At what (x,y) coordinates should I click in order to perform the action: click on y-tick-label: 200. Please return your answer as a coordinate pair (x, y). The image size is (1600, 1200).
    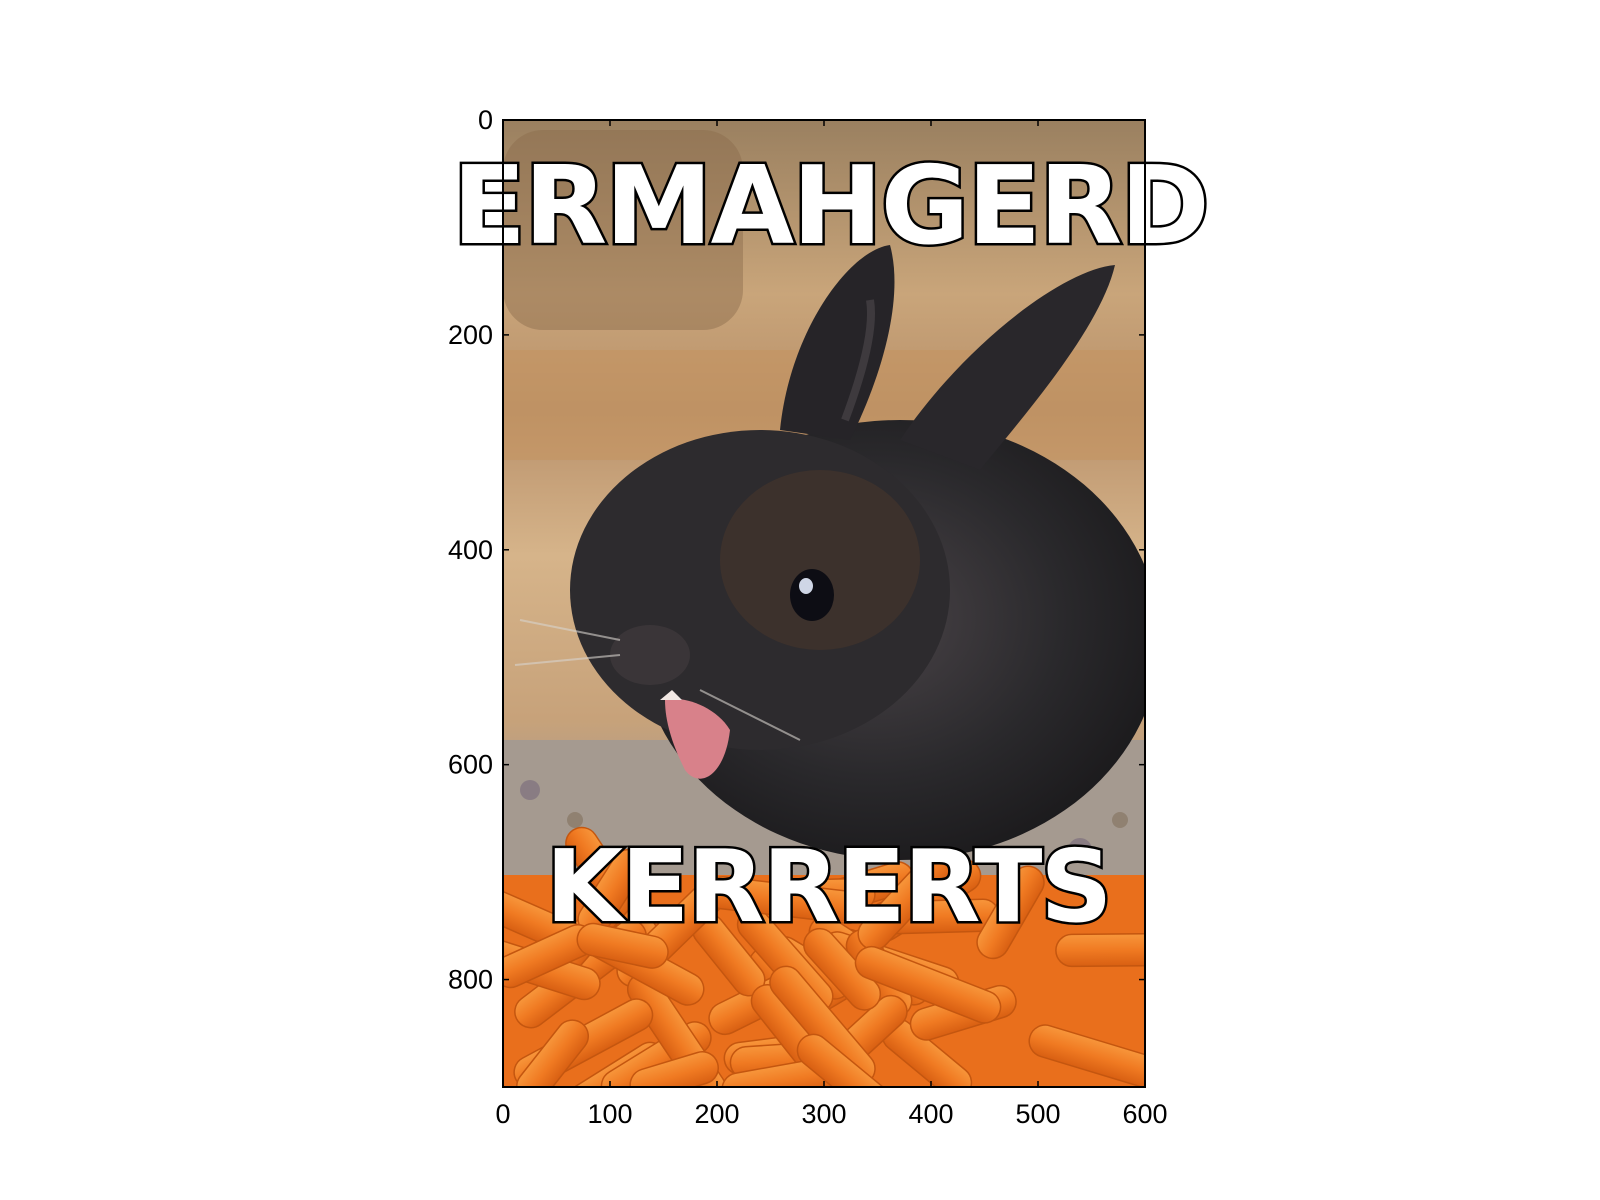
    Looking at the image, I should click on (470, 335).